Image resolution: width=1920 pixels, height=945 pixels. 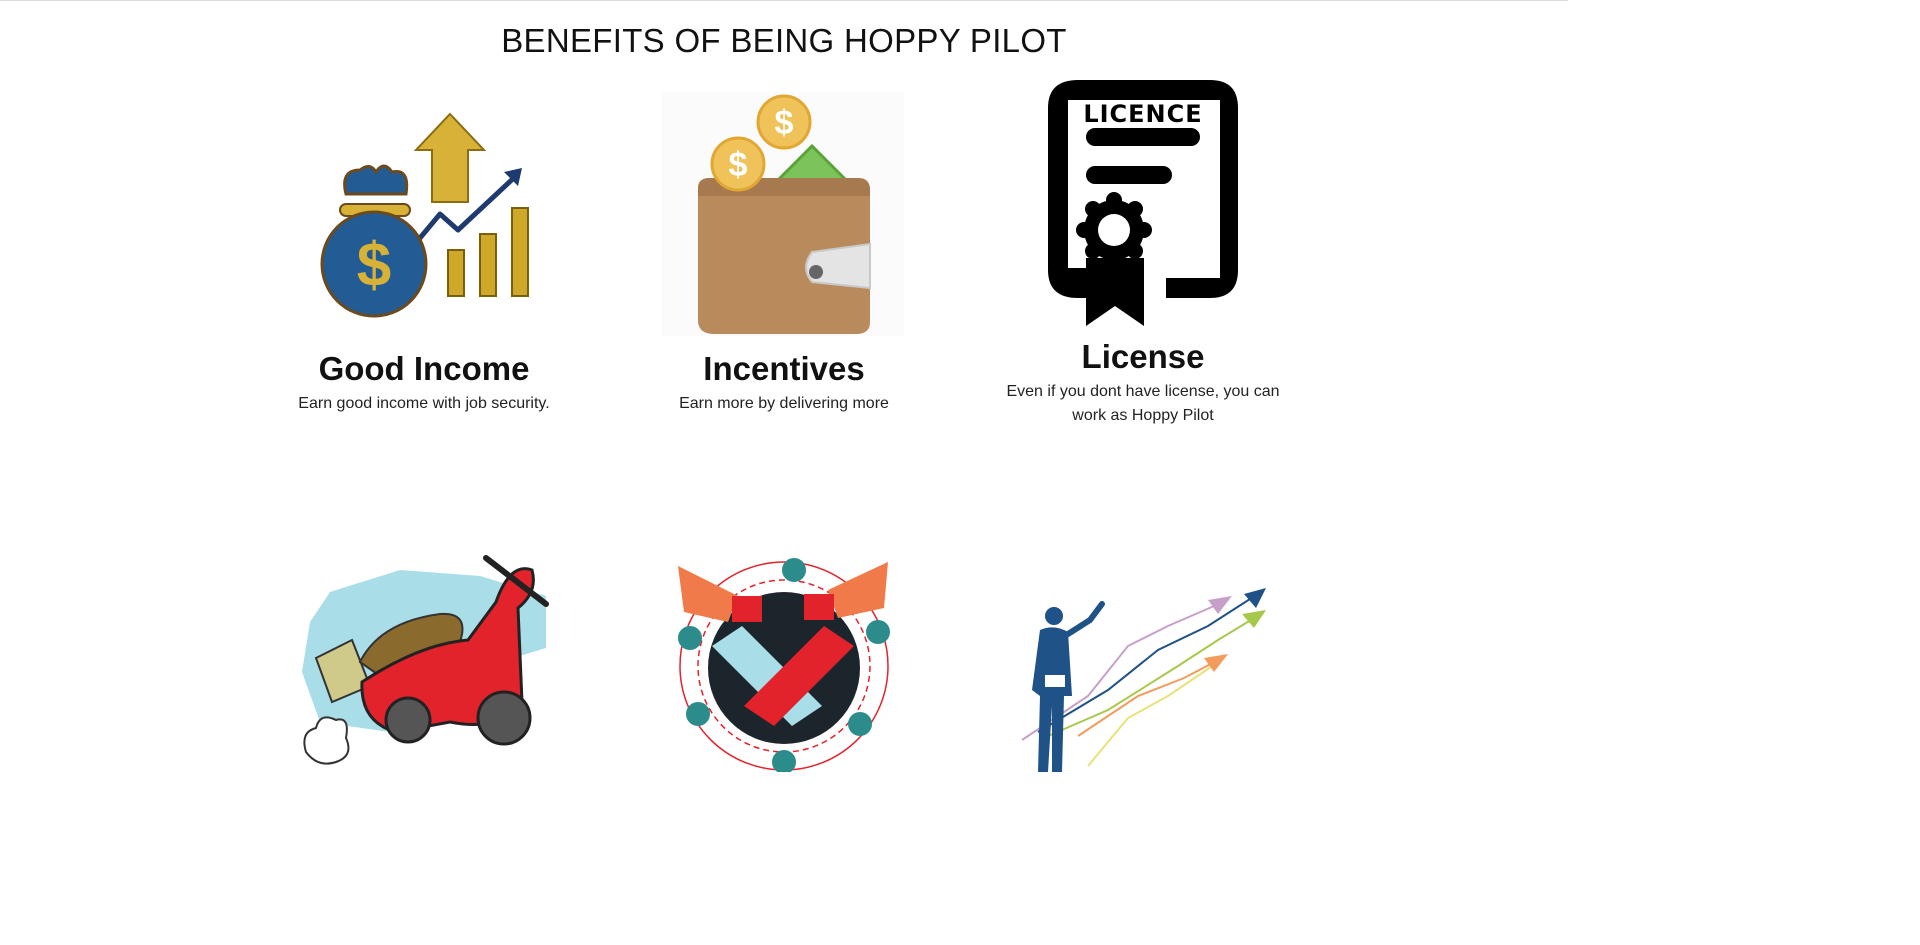 What do you see at coordinates (1143, 680) in the screenshot?
I see `businessman-growth-icon` at bounding box center [1143, 680].